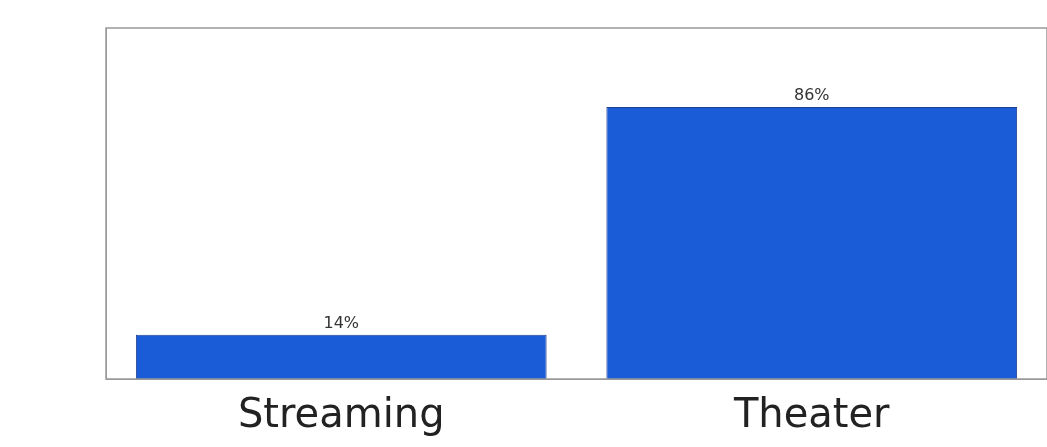 The width and height of the screenshot is (1047, 447). Describe the element at coordinates (811, 413) in the screenshot. I see `x-tick-label: Theater` at that location.